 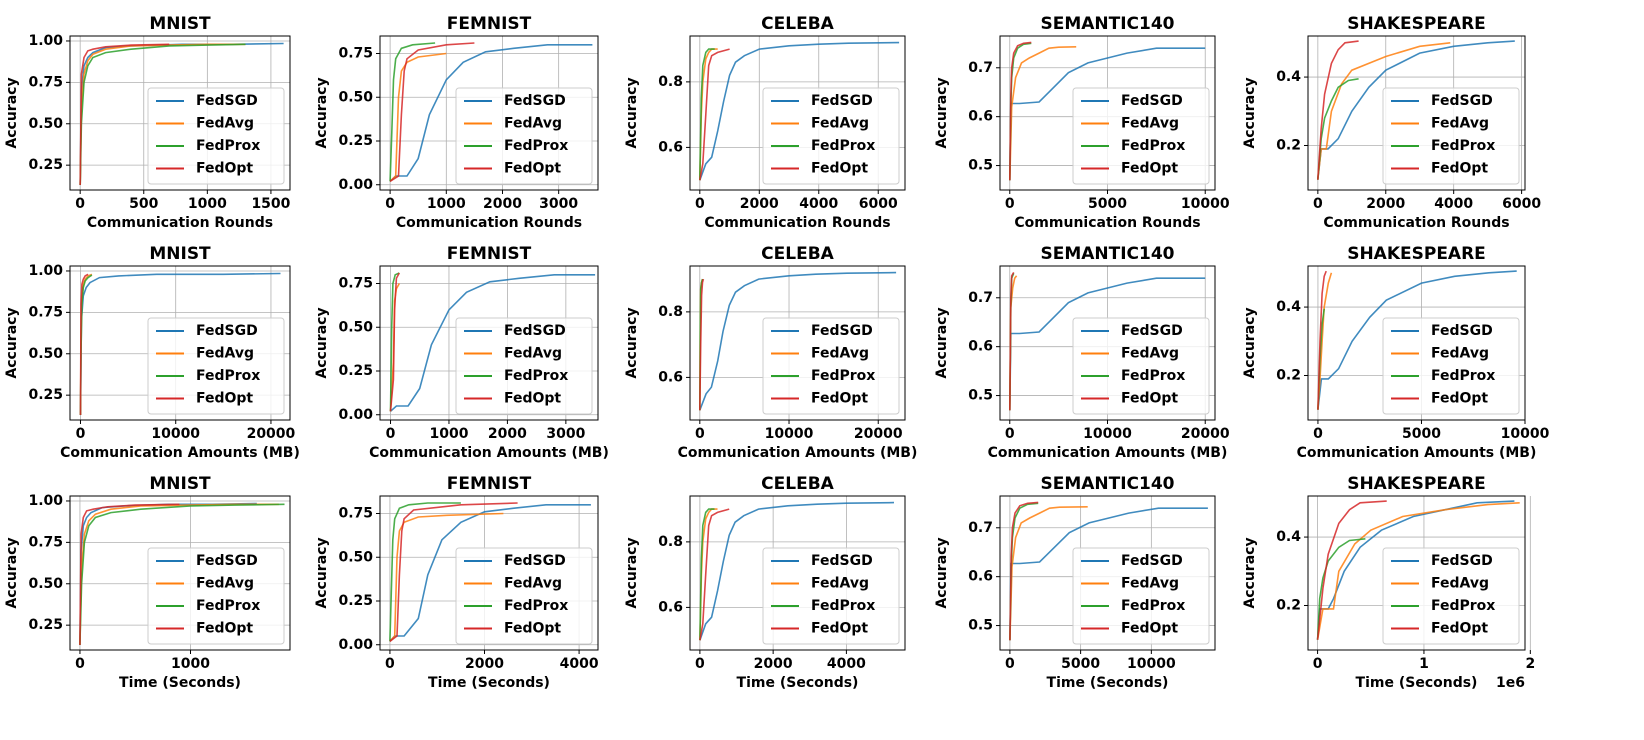 What do you see at coordinates (797, 24) in the screenshot?
I see `chart-title: CELEBA` at bounding box center [797, 24].